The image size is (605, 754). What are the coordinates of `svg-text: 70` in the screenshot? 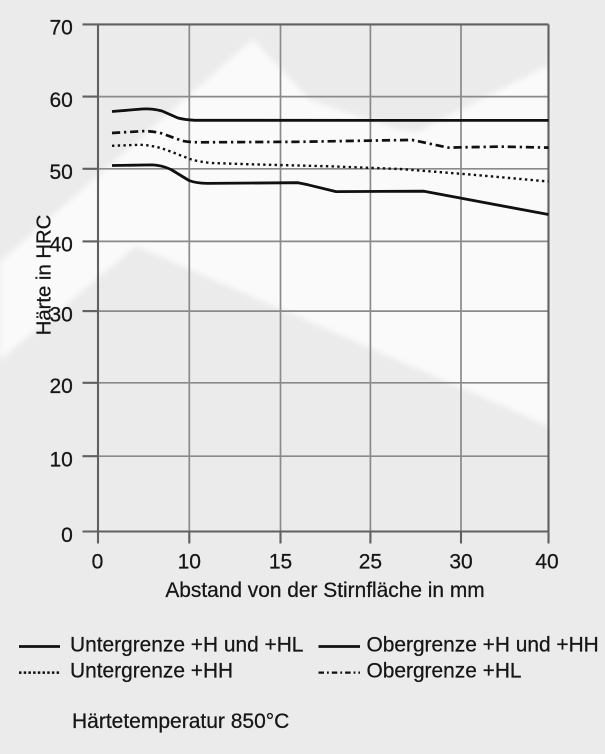 It's located at (60, 28).